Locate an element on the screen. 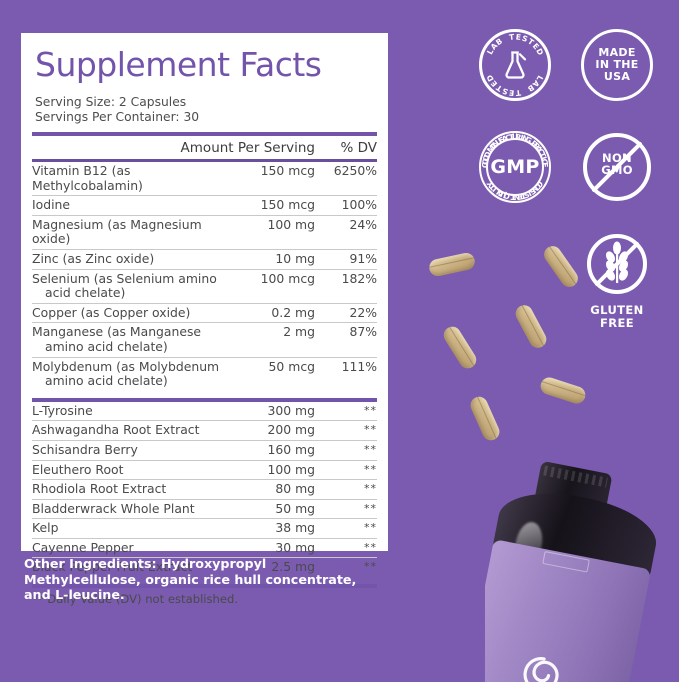  nutrient-daily-value: 22% is located at coordinates (363, 312).